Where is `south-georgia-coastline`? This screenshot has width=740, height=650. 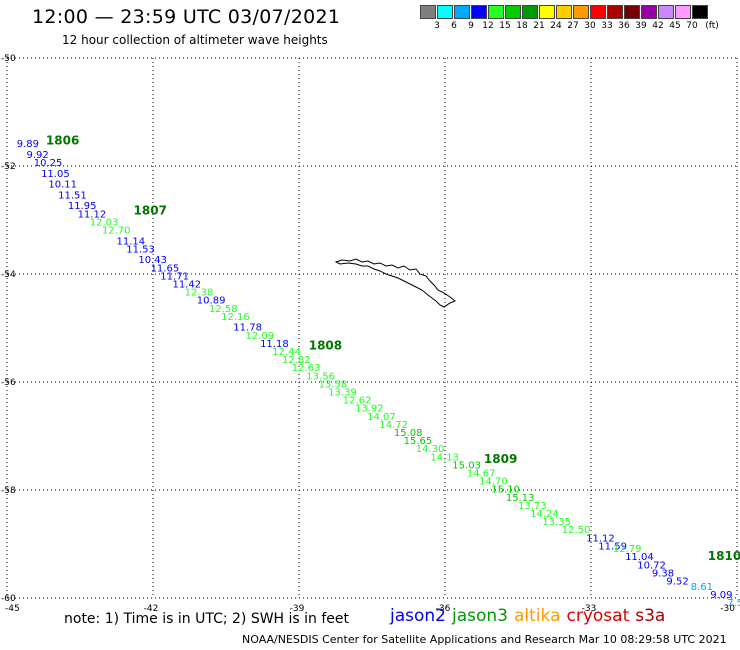
south-georgia-coastline is located at coordinates (395, 283).